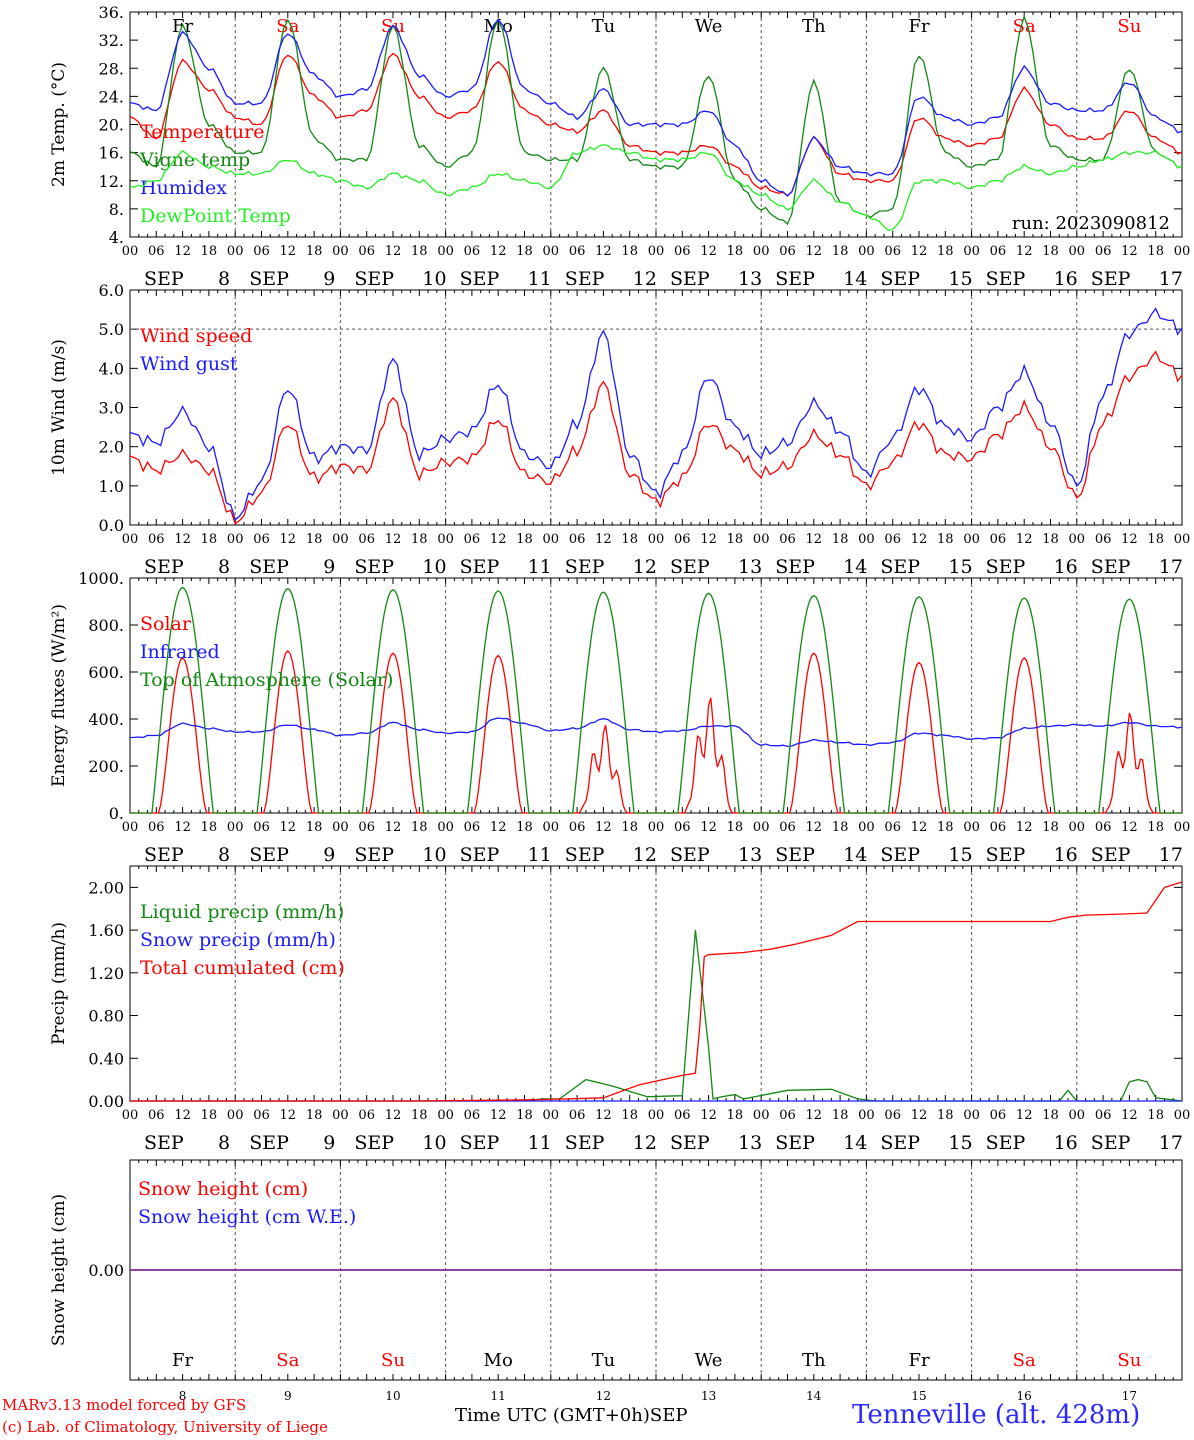  I want to click on date-label: 17, so click(1171, 1143).